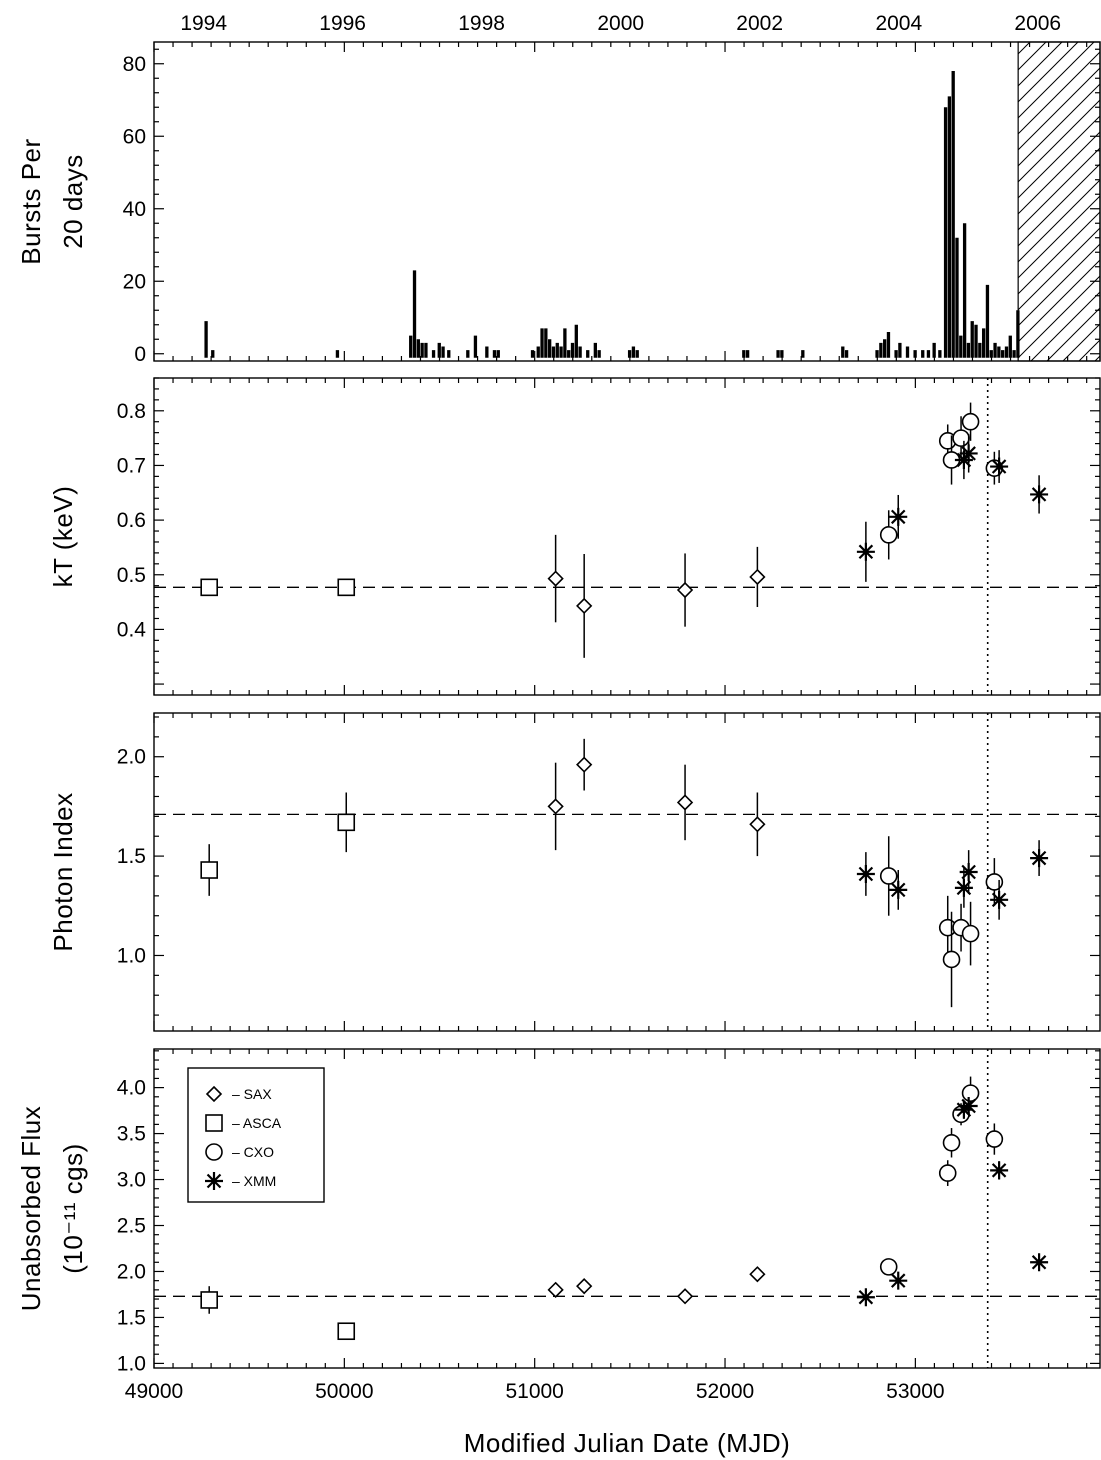  I want to click on year-label: 2004, so click(898, 23).